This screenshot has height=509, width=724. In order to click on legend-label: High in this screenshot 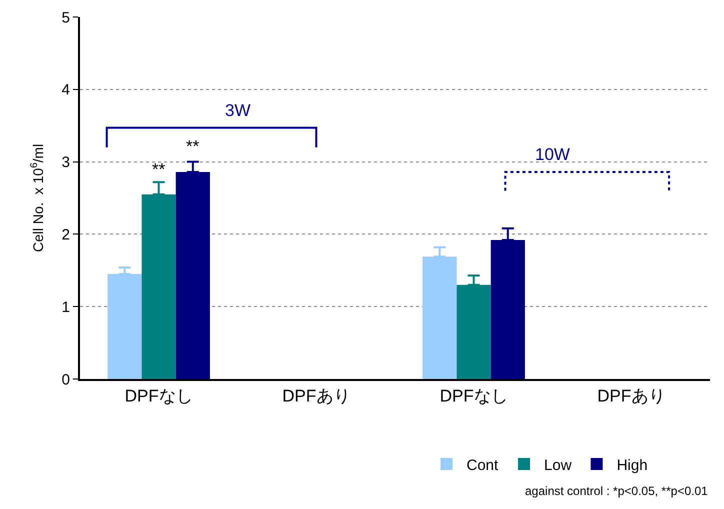, I will do `click(632, 465)`.